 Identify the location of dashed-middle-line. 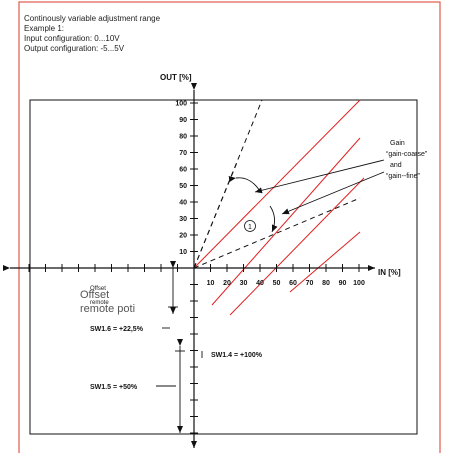
(216, 214).